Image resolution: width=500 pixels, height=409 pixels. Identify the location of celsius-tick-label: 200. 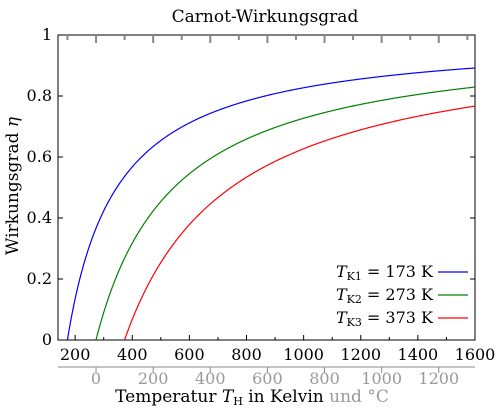
(153, 378).